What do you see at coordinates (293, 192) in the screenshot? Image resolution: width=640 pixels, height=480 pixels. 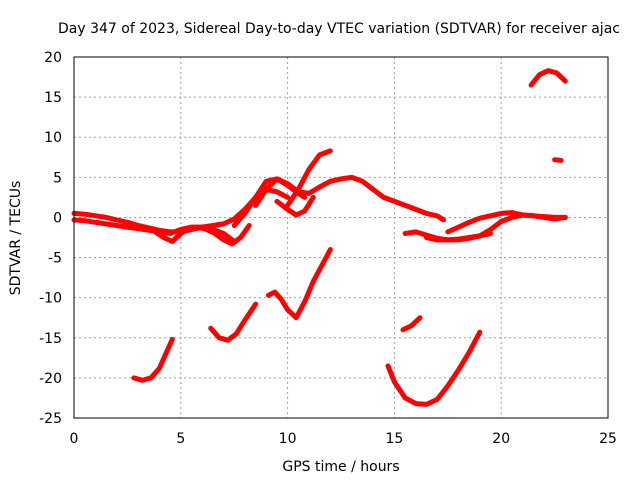 I see `series-arc5` at bounding box center [293, 192].